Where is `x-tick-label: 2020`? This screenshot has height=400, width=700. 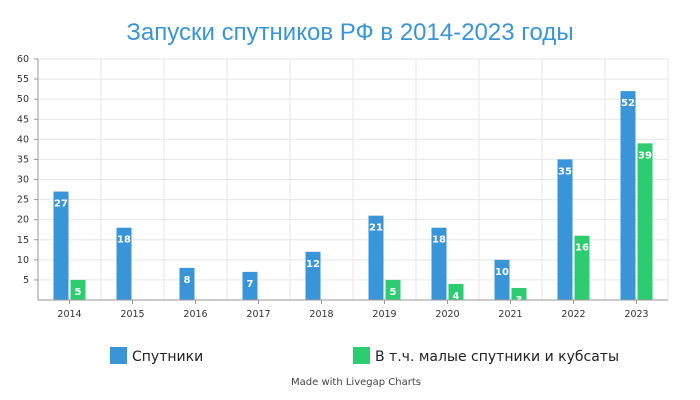 x-tick-label: 2020 is located at coordinates (447, 314).